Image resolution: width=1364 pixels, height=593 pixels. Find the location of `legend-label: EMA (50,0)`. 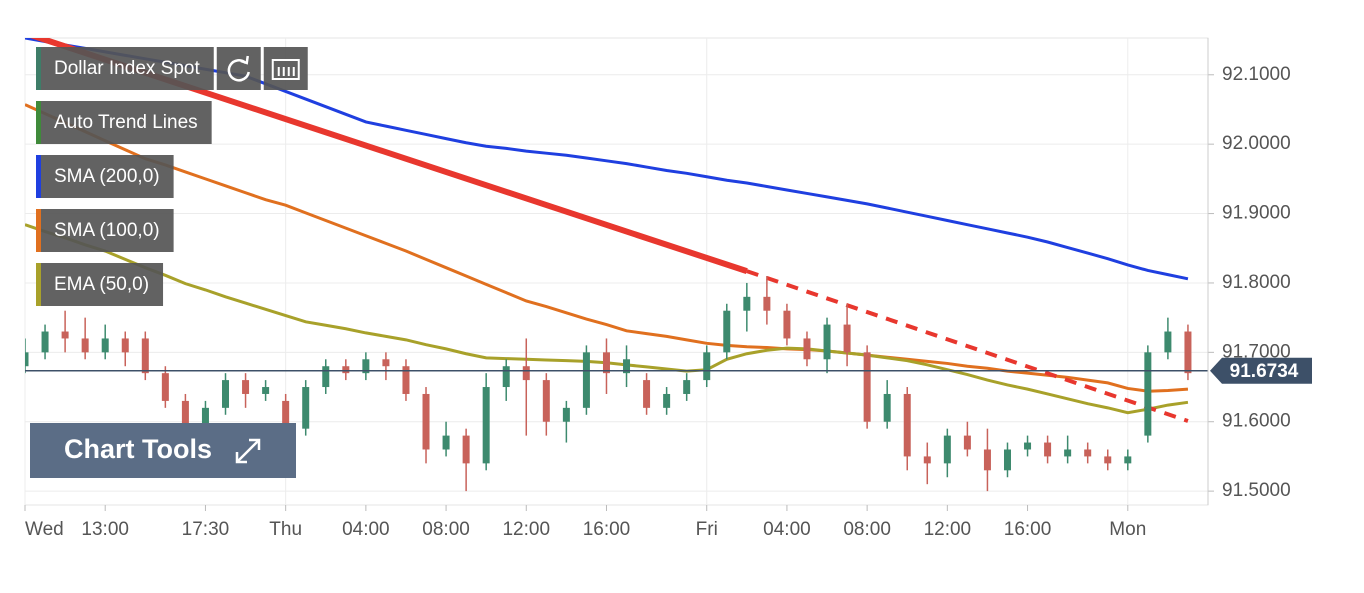

legend-label: EMA (50,0) is located at coordinates (101, 284).